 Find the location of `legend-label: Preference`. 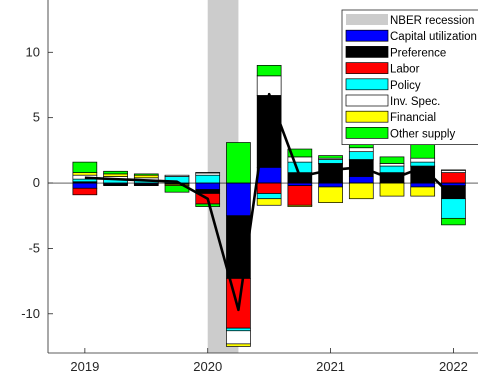

legend-label: Preference is located at coordinates (418, 53).